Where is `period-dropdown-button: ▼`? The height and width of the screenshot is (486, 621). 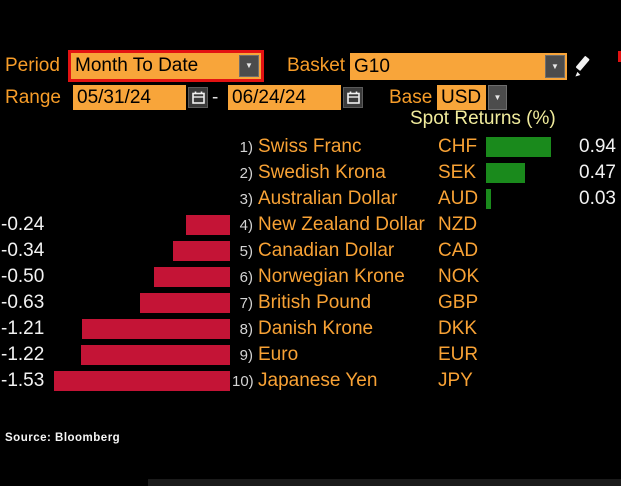 period-dropdown-button: ▼ is located at coordinates (249, 66).